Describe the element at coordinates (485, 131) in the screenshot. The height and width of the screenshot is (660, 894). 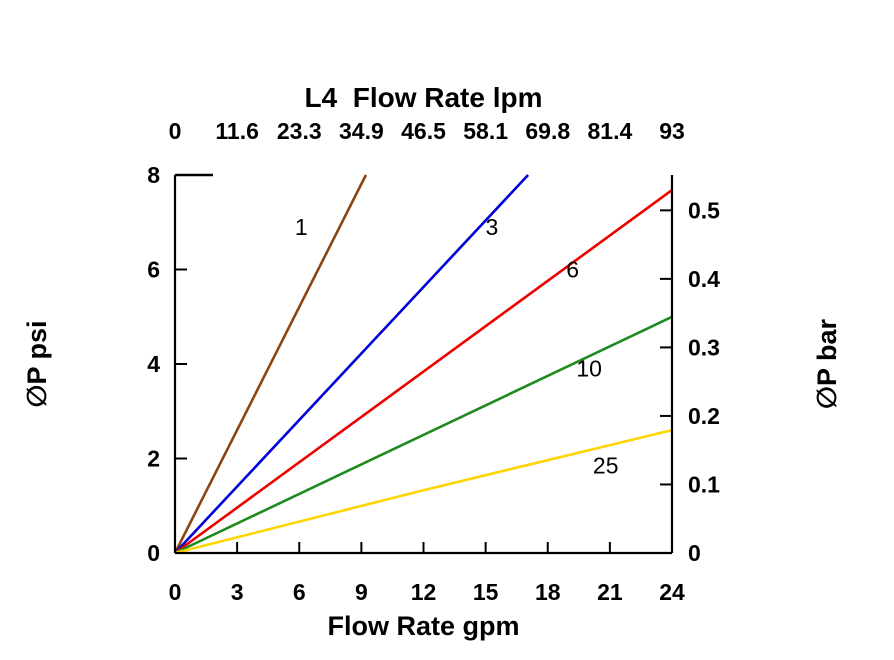
I see `top-tick-label: 58.1` at that location.